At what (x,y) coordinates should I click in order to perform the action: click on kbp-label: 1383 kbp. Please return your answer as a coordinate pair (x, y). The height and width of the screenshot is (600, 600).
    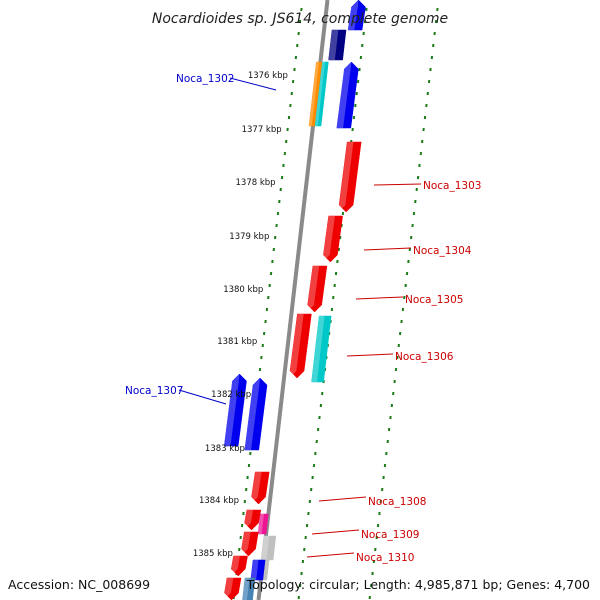
    Looking at the image, I should click on (225, 449).